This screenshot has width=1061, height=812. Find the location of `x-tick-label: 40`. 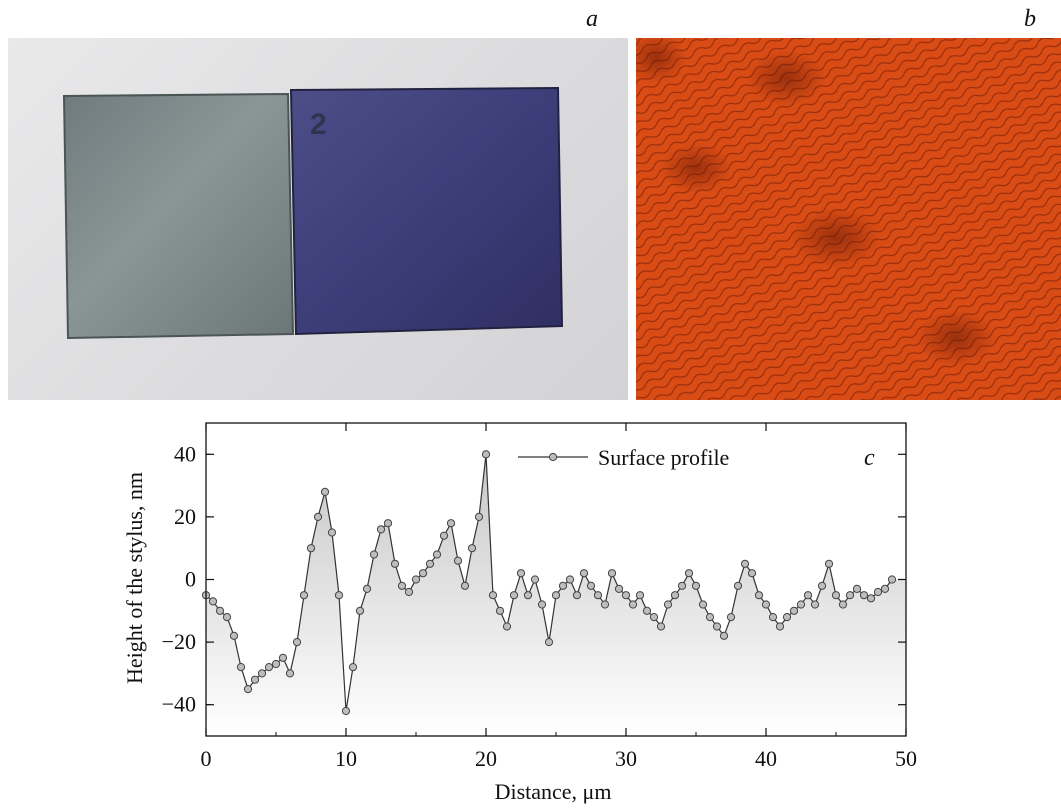

x-tick-label: 40 is located at coordinates (766, 758).